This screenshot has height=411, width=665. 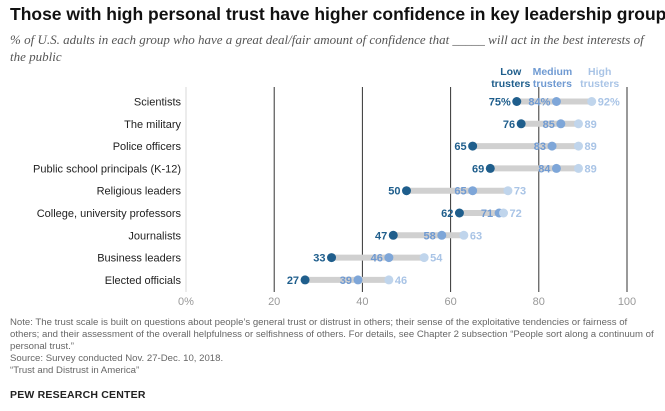 I want to click on footer-org: PEW RESEARCH CENTER, so click(x=78, y=395).